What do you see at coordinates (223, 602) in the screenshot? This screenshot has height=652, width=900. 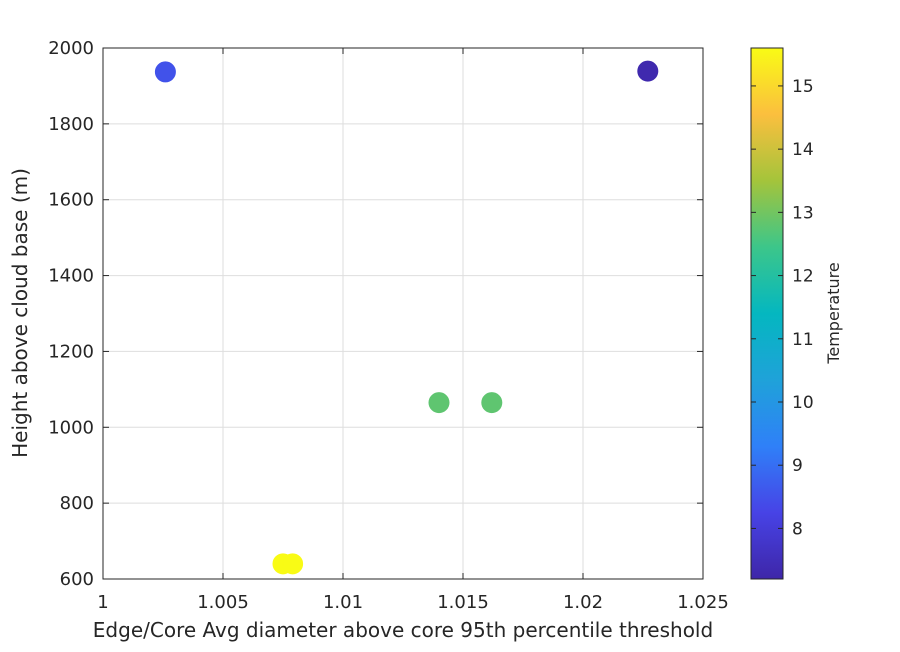 I see `x-tick-label: 1.005` at bounding box center [223, 602].